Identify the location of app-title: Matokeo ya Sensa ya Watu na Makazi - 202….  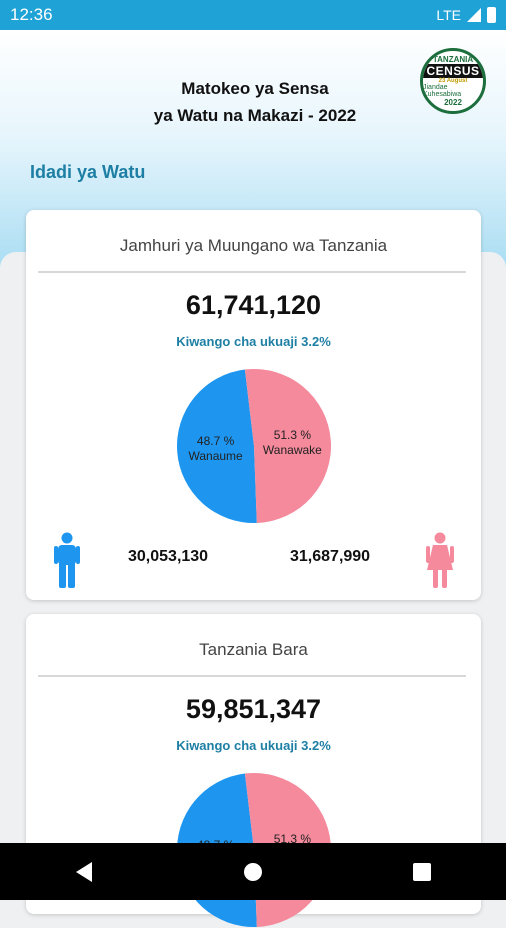
(255, 102).